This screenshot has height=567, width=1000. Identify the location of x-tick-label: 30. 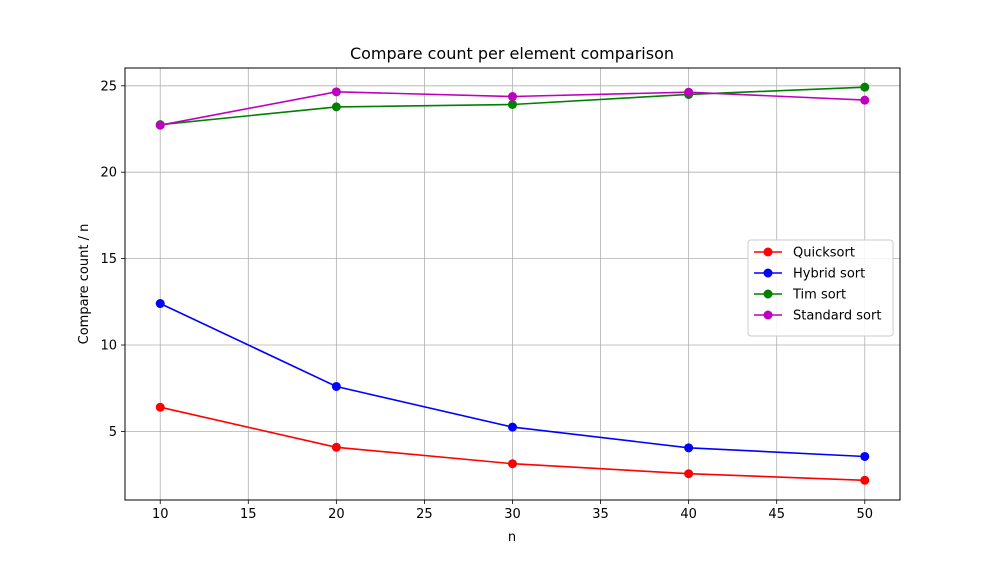
(512, 514).